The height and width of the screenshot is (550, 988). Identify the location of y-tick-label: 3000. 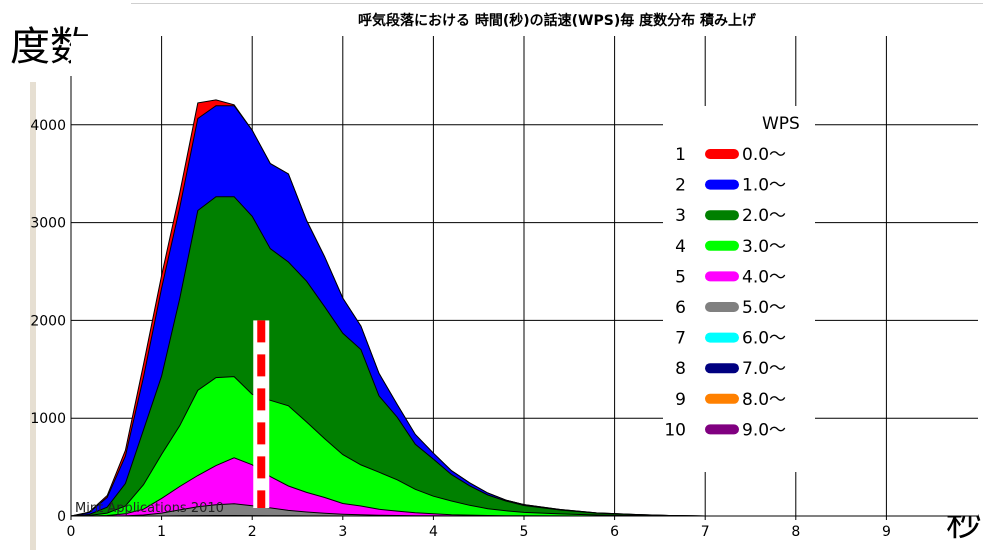
(48, 224).